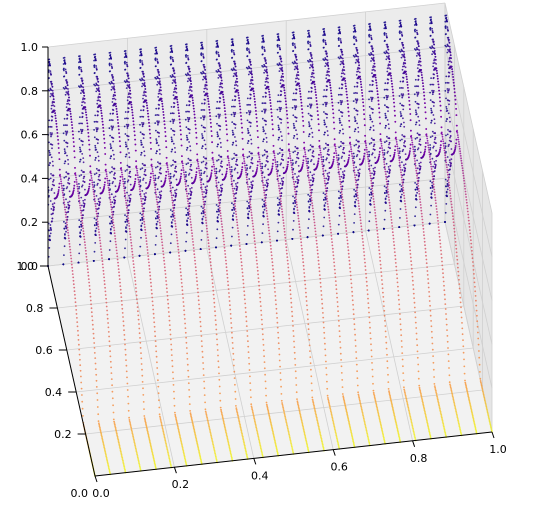 This screenshot has width=540, height=515. Describe the element at coordinates (256, 286) in the screenshot. I see `floor-grid-line-y` at that location.